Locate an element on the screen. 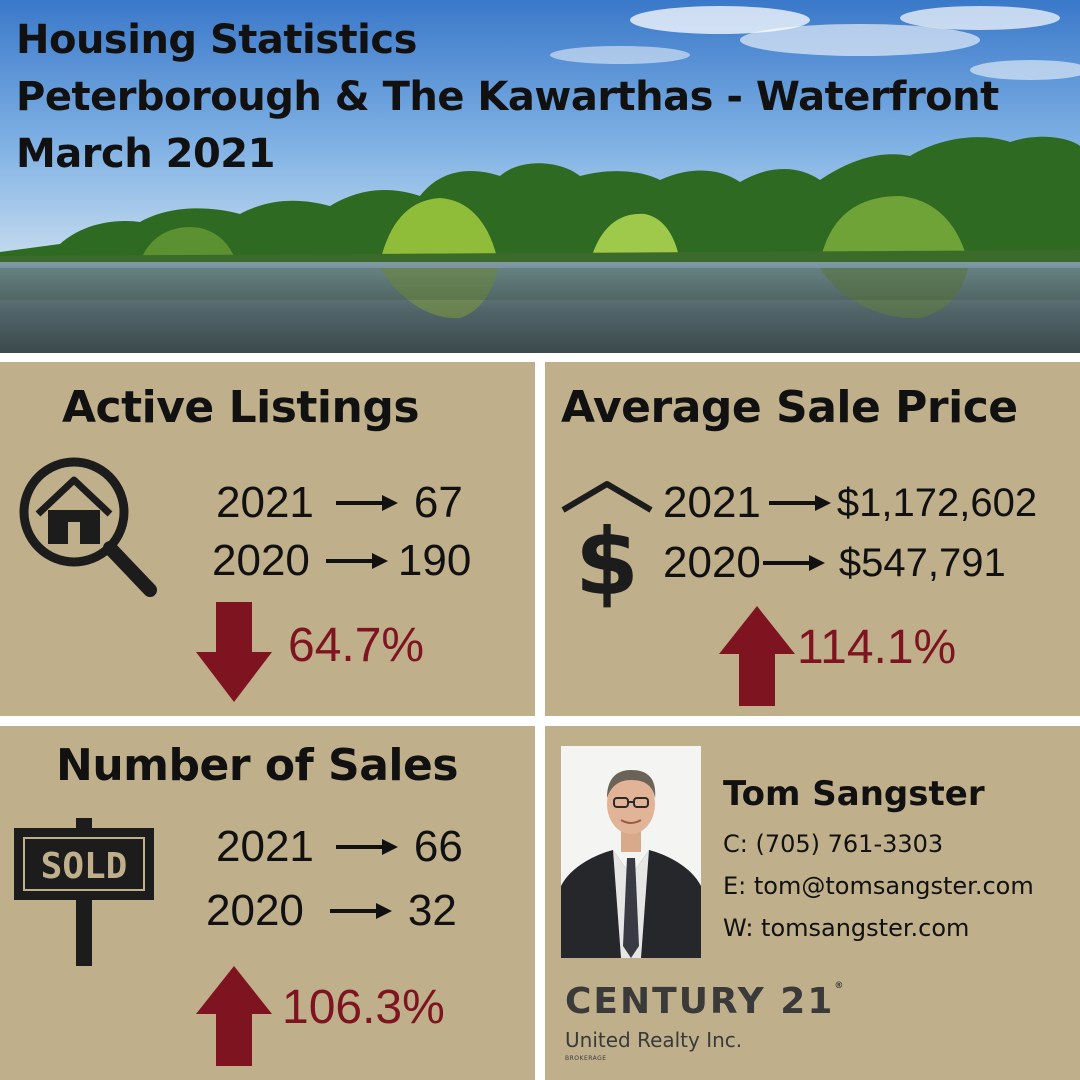 The image size is (1080, 1080). century21-logo: CENTURY 21® is located at coordinates (704, 1001).